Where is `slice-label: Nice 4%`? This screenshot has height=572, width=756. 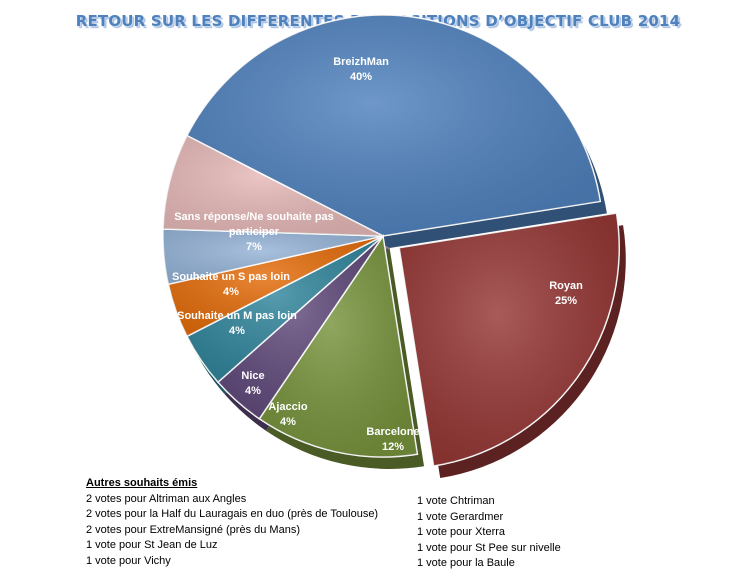 slice-label: Nice 4% is located at coordinates (252, 383).